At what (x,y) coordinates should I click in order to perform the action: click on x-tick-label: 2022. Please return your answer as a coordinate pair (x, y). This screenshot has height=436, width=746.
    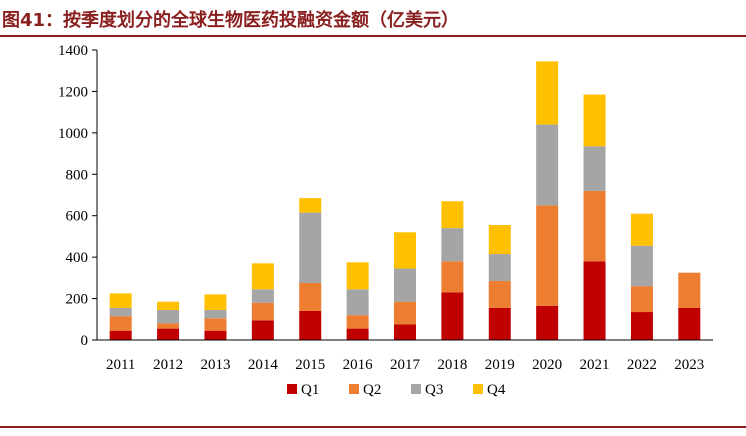
    Looking at the image, I should click on (642, 365).